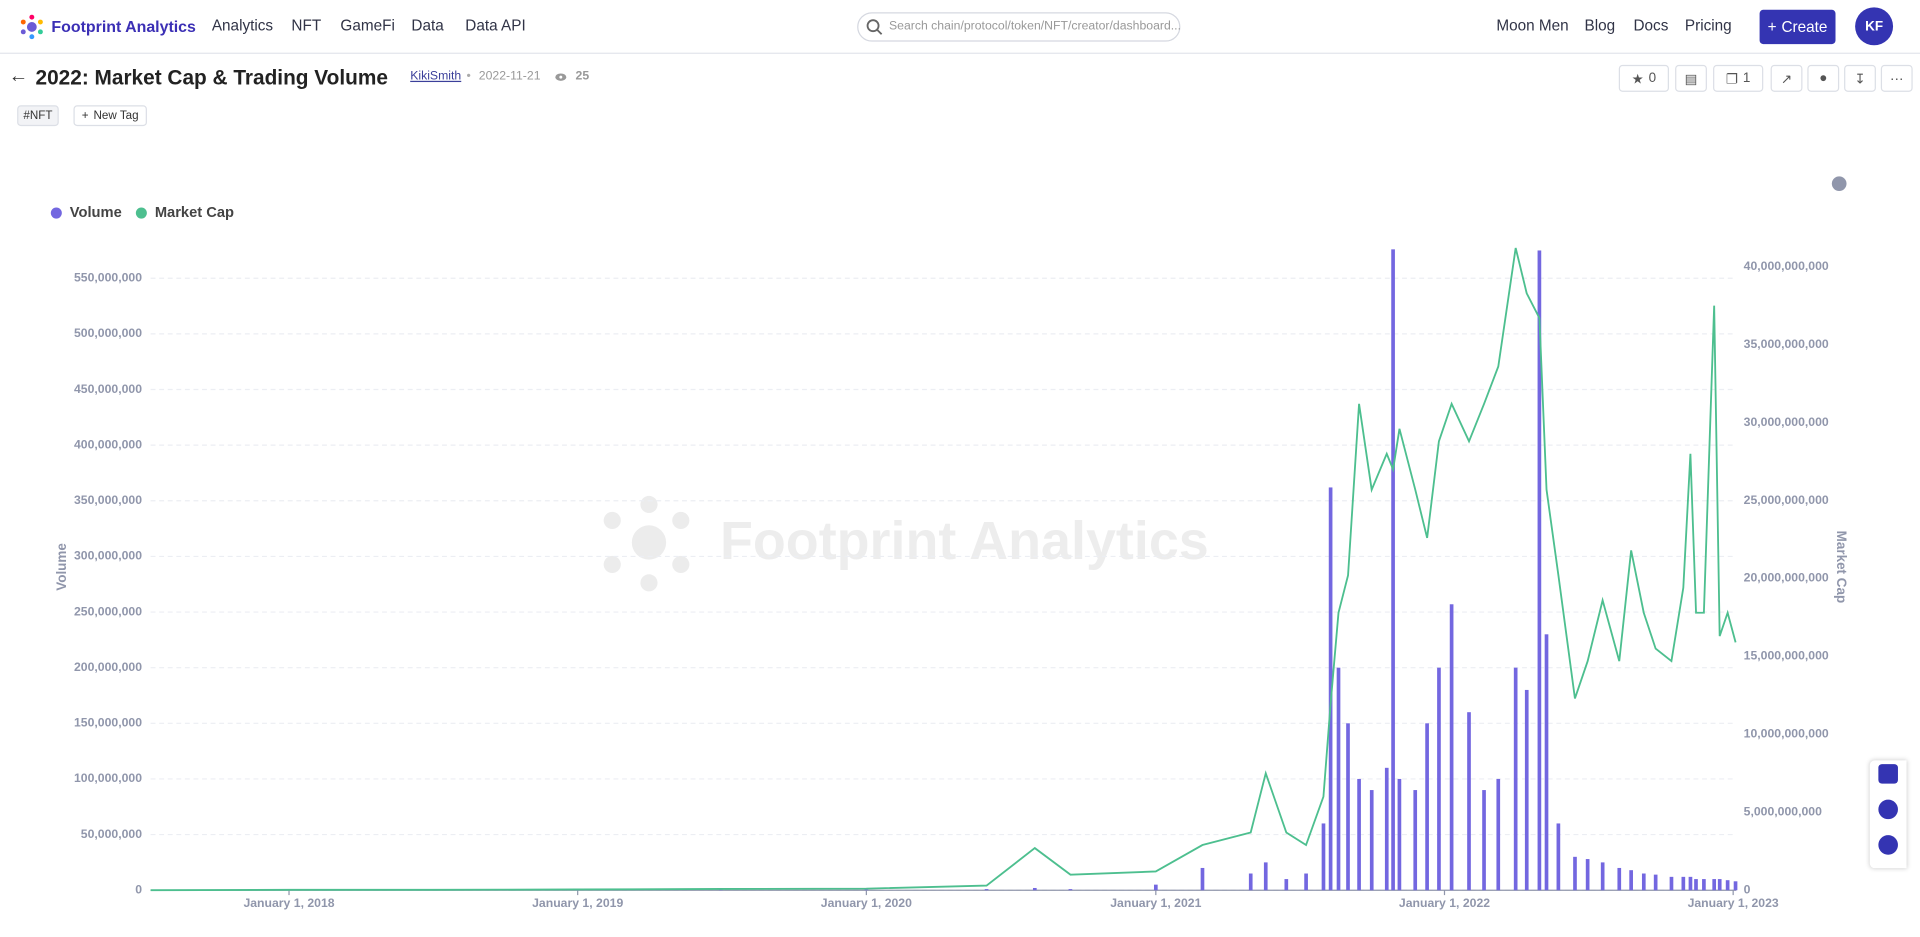 Image resolution: width=1920 pixels, height=937 pixels. I want to click on more-button: ⋯, so click(1896, 78).